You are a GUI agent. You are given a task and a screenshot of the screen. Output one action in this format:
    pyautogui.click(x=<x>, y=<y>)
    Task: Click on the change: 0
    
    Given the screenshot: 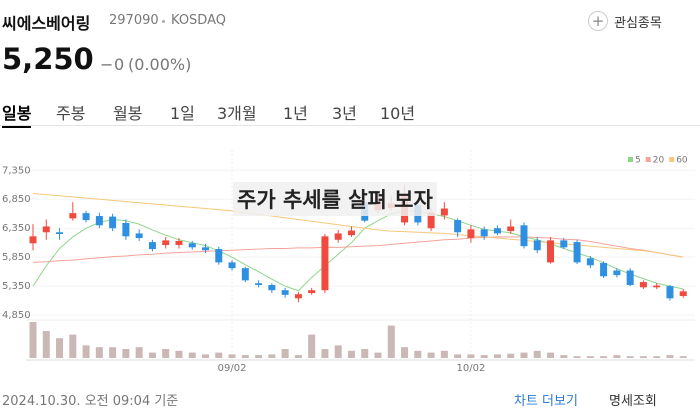 What is the action you would take?
    pyautogui.click(x=119, y=64)
    